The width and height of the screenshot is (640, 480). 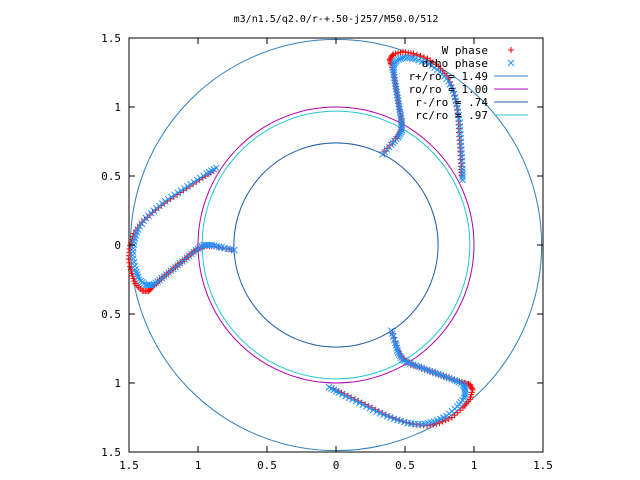 I want to click on y-tick-label-2: 0.5, so click(x=111, y=314).